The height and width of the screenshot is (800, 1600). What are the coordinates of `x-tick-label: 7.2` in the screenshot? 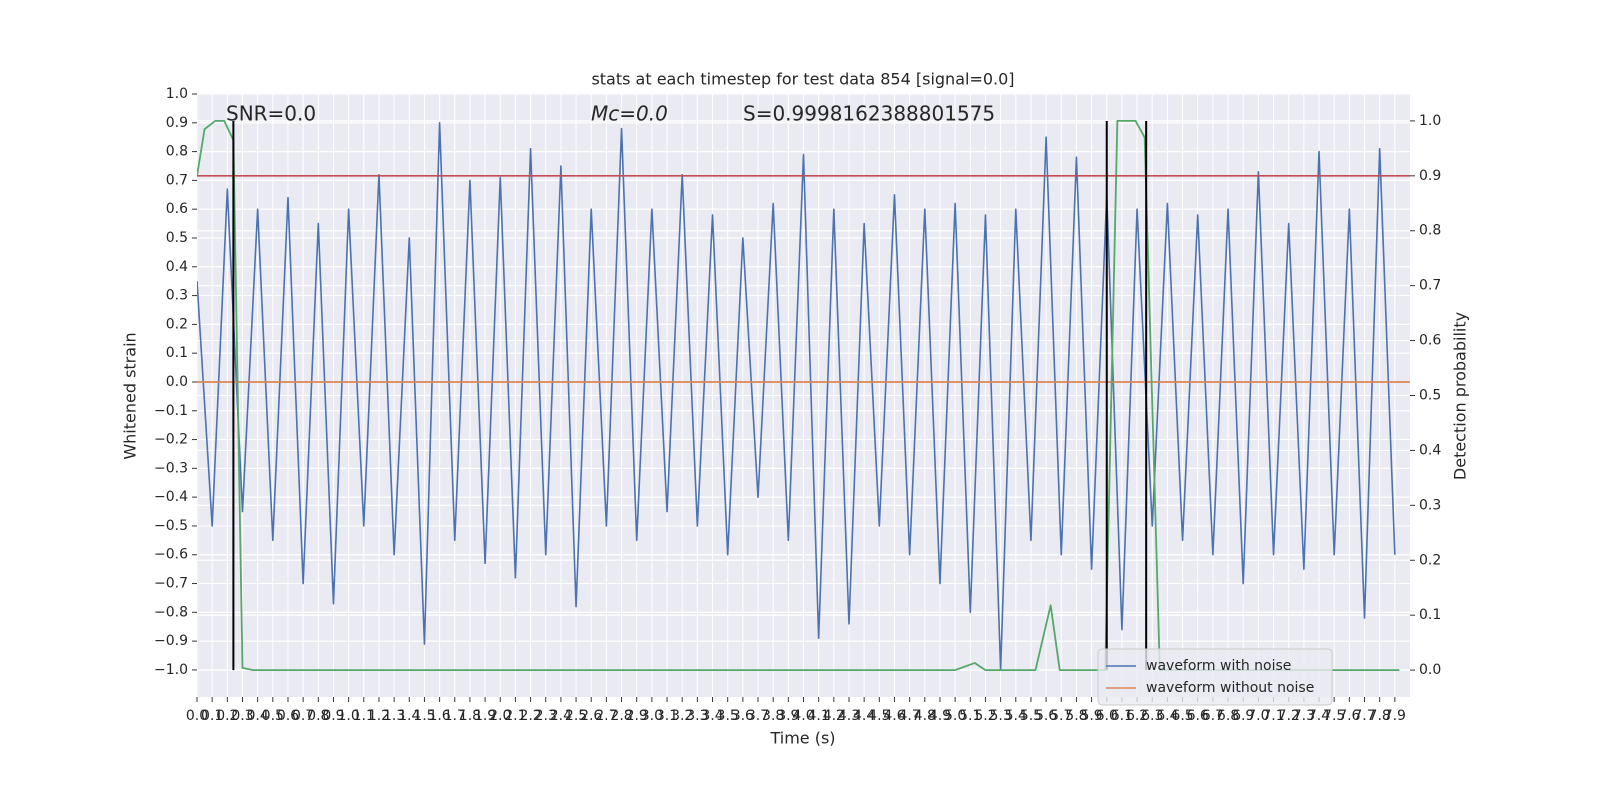 It's located at (1289, 716).